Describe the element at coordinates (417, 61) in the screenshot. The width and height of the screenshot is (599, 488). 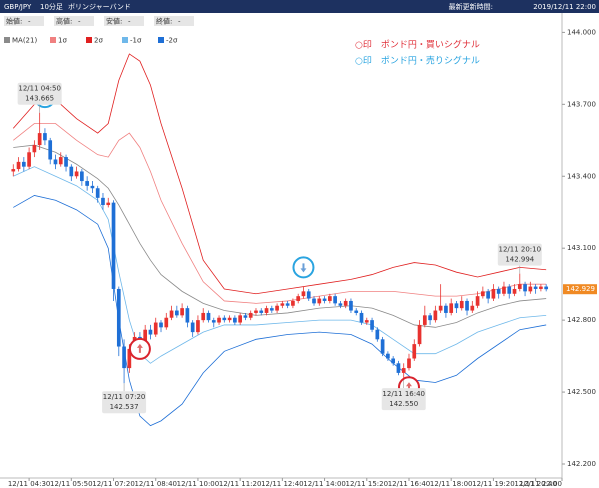
I see `signal-note: ○印 ポンド円・売りシグナル` at that location.